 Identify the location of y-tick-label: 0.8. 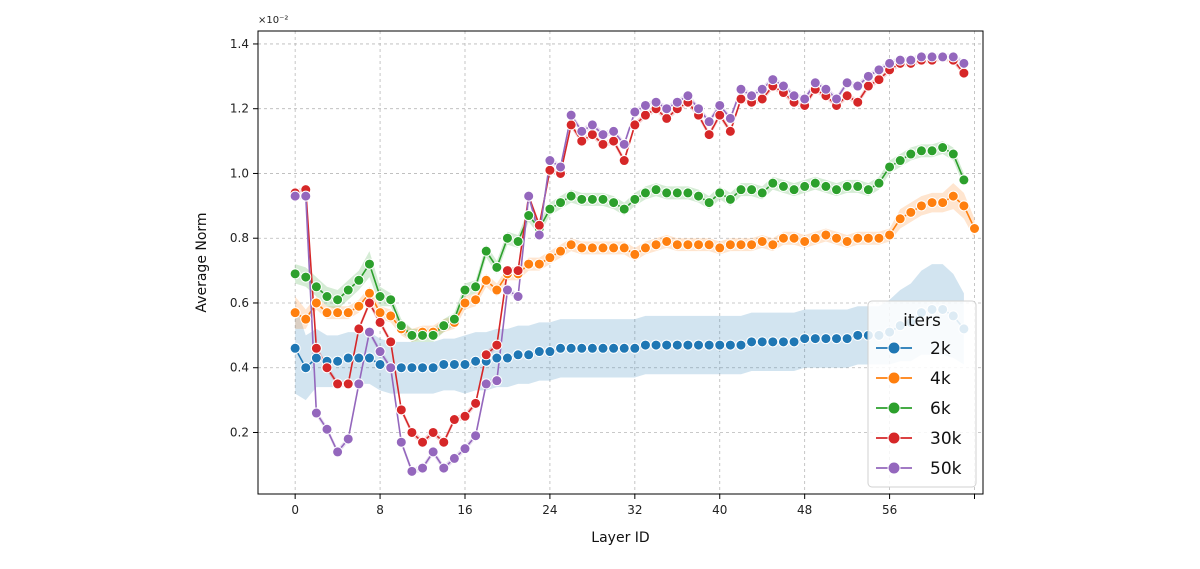
(239, 238).